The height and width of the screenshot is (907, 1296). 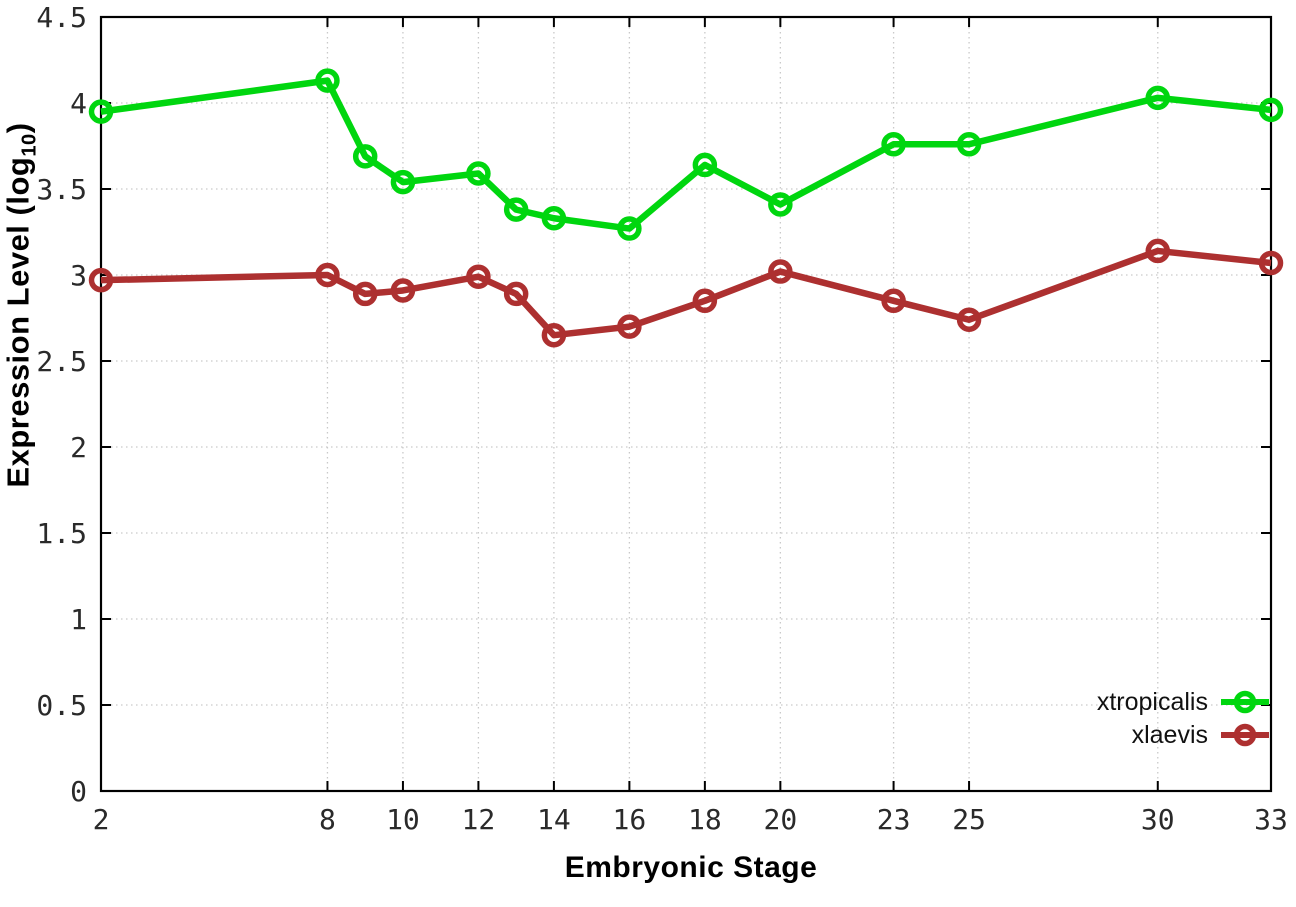 What do you see at coordinates (1158, 819) in the screenshot?
I see `x-tick-label: 30` at bounding box center [1158, 819].